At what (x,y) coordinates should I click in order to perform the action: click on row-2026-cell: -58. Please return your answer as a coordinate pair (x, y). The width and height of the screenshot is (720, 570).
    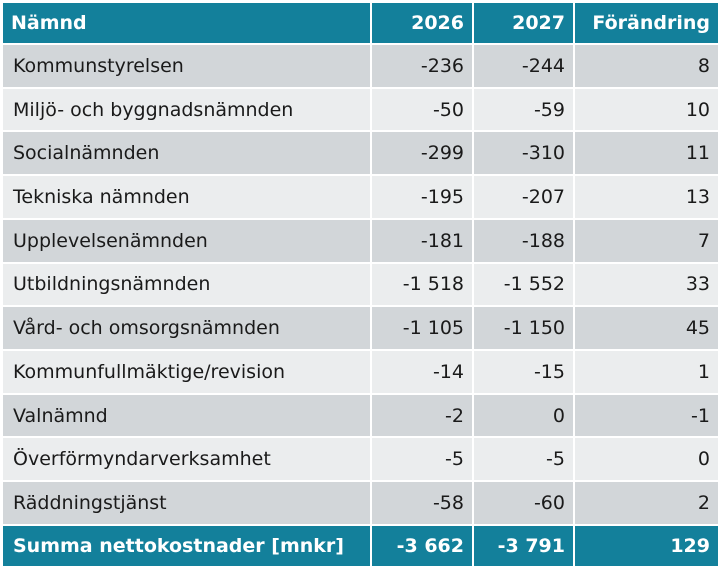
    Looking at the image, I should click on (422, 503).